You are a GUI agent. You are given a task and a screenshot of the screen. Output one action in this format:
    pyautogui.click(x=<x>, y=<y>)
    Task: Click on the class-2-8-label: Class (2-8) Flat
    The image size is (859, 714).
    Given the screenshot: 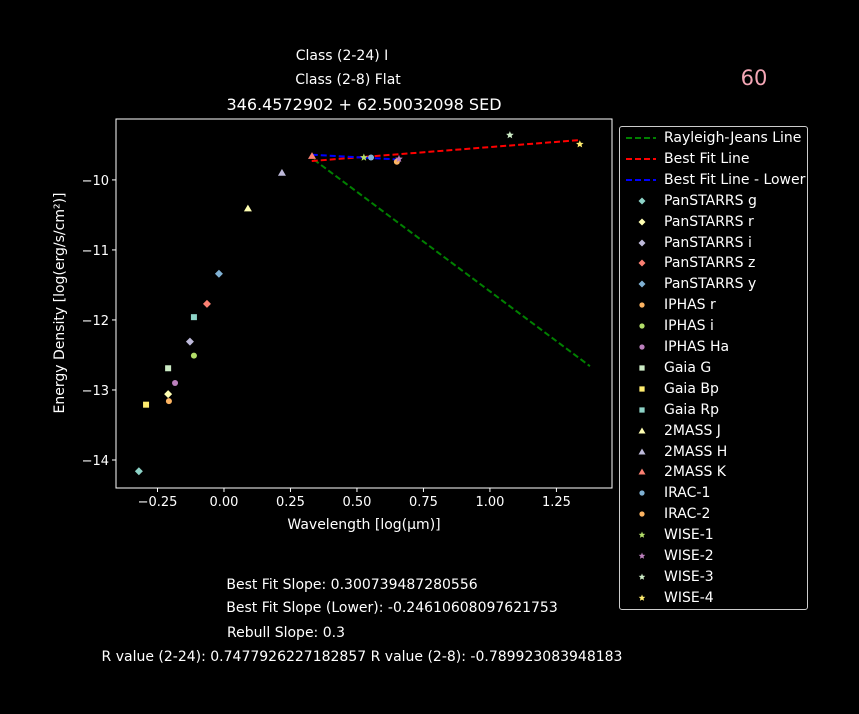 What is the action you would take?
    pyautogui.click(x=348, y=80)
    